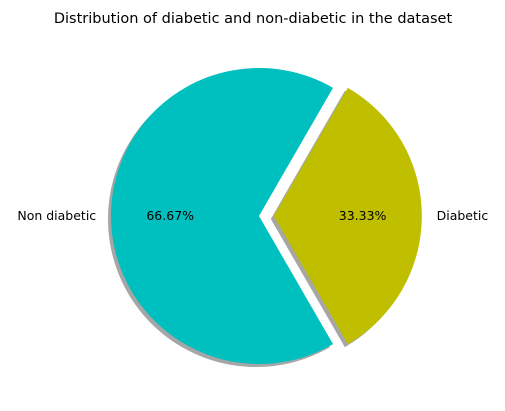  I want to click on slice-percent-non-diabetic: 66.67%, so click(170, 215).